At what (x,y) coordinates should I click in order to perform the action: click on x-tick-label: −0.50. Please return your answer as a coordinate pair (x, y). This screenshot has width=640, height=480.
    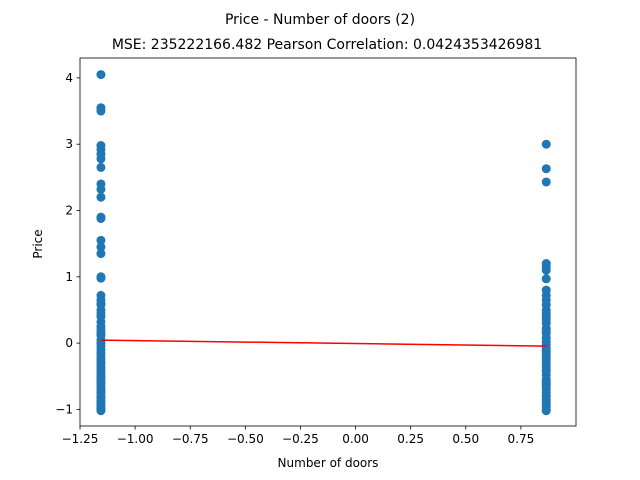
    Looking at the image, I should click on (245, 439).